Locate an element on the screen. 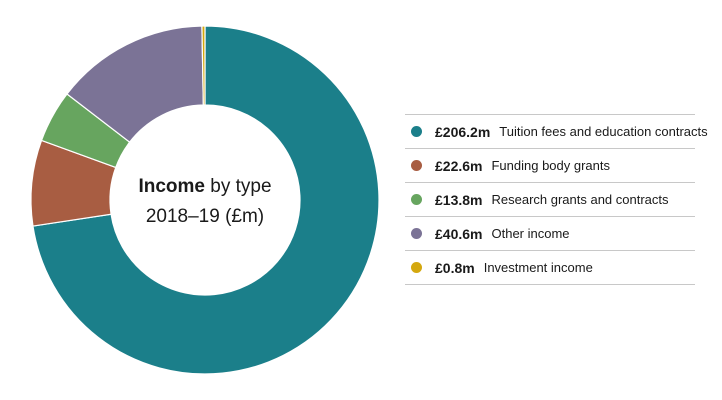 The height and width of the screenshot is (400, 722). legend-label: Tuition fees and education contracts is located at coordinates (603, 131).